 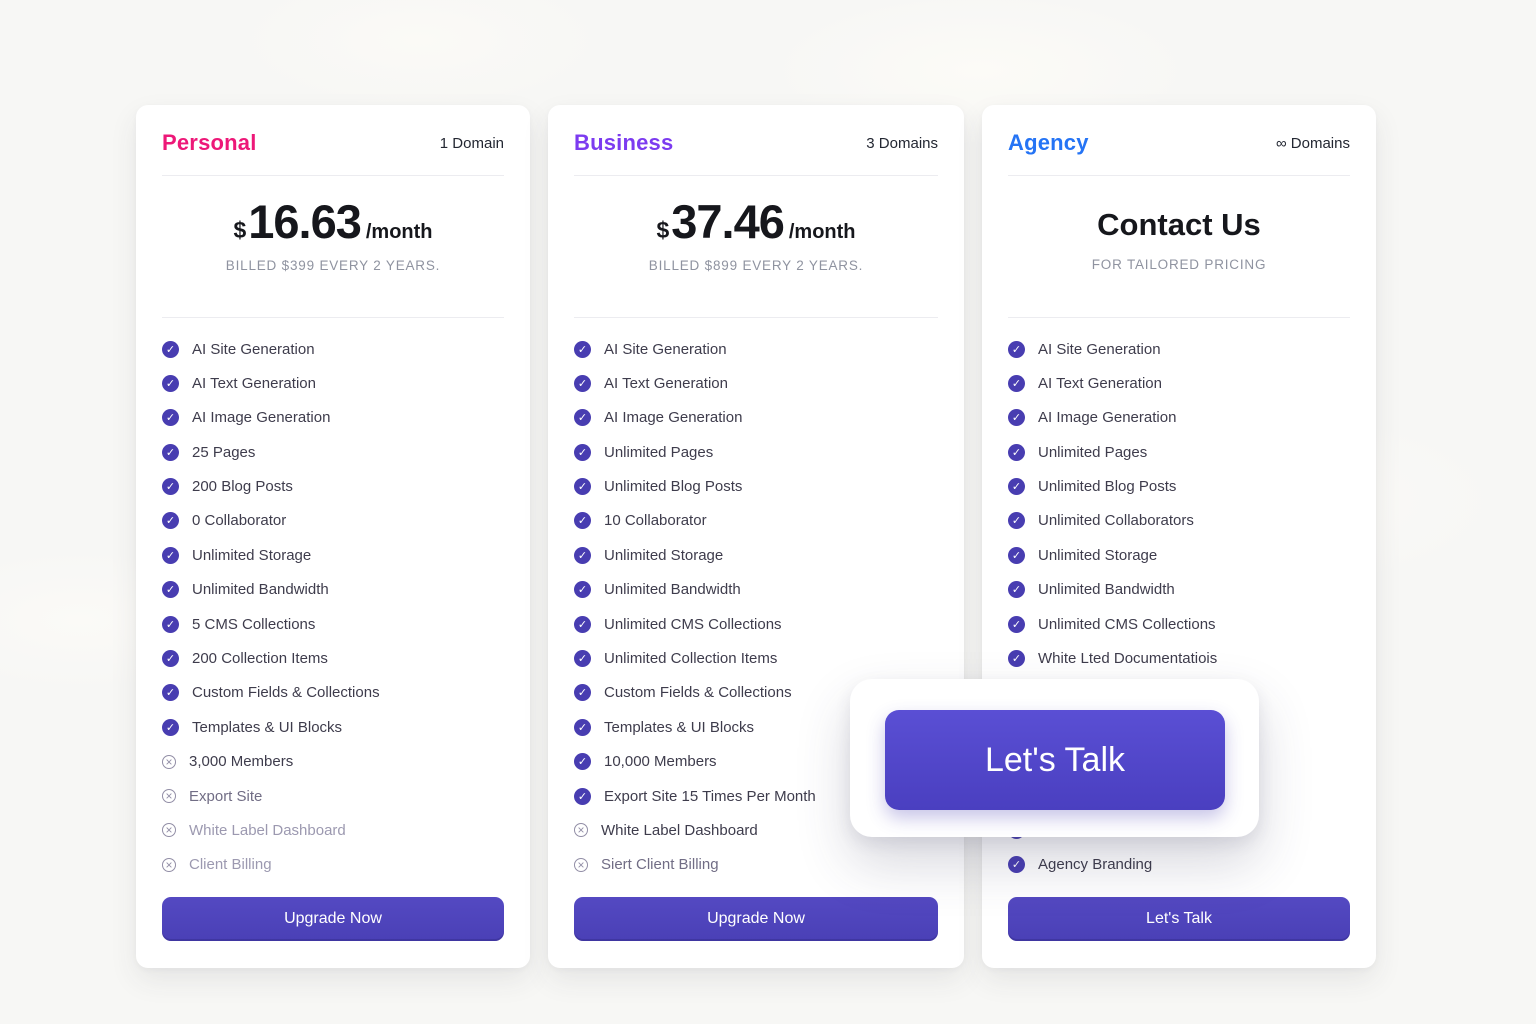 I want to click on feature-label: 5 CMS Collections, so click(x=254, y=624).